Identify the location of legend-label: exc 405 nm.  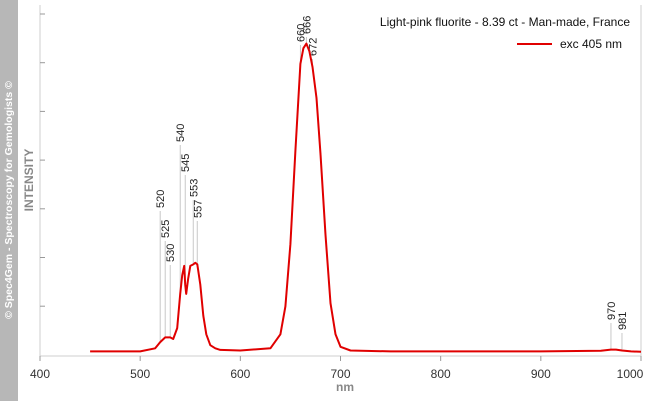
(591, 44).